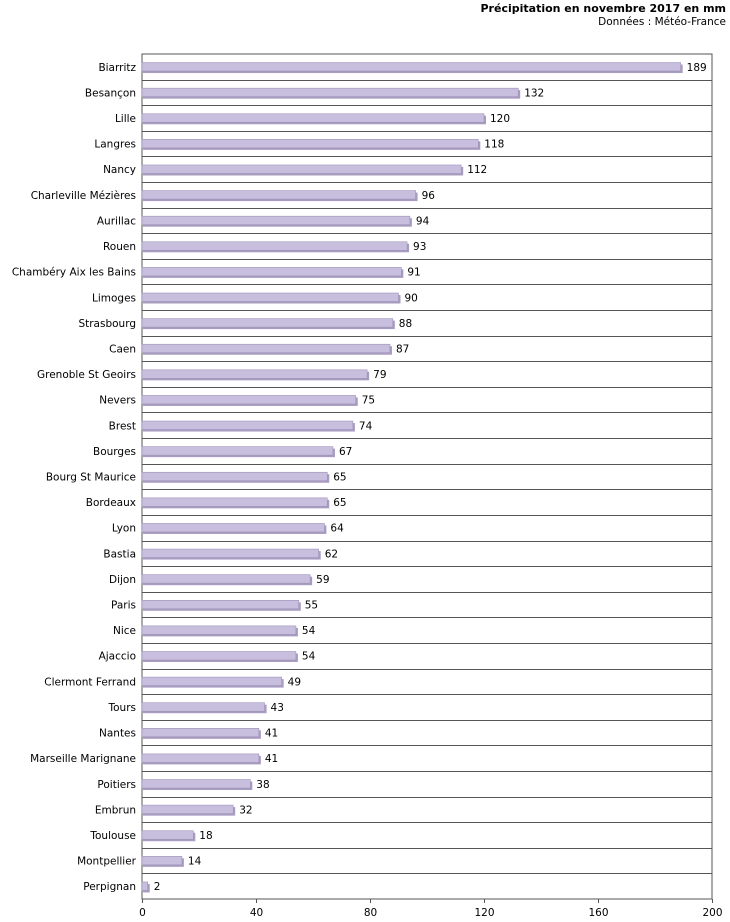 Image resolution: width=730 pixels, height=922 pixels. I want to click on value-label: 32, so click(245, 810).